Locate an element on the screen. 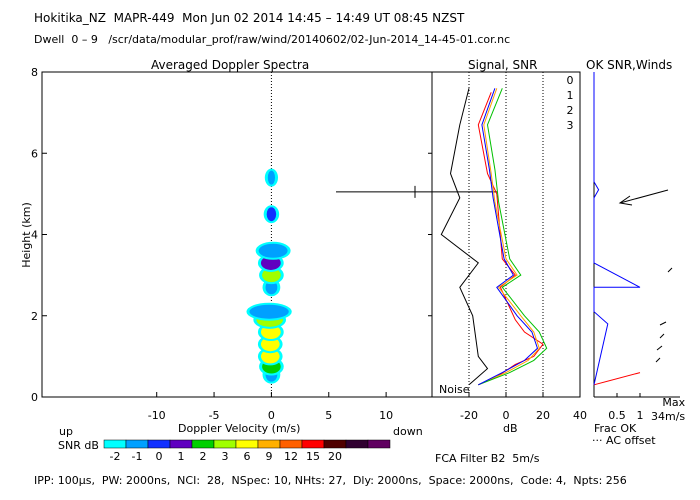 This screenshot has height=500, width=700. spectra-title: Averaged Doppler Spectra is located at coordinates (230, 65).